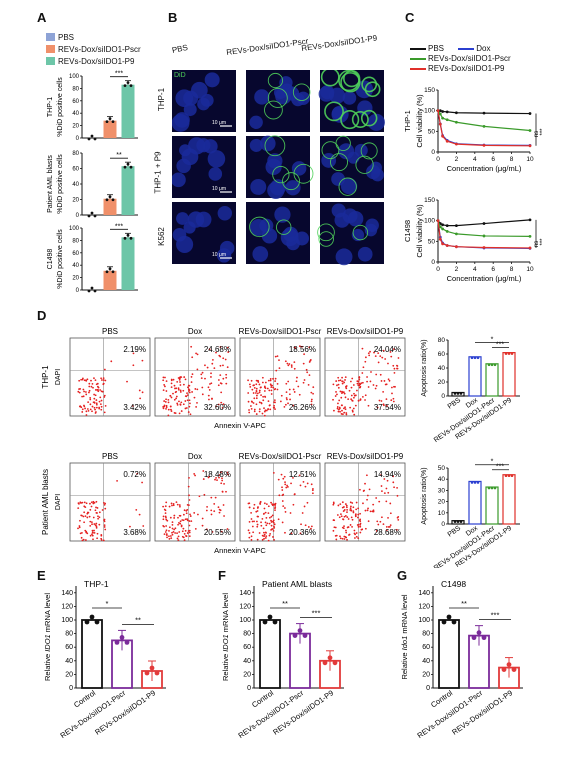  I want to click on panel-b-row-k562: K562, so click(161, 236).